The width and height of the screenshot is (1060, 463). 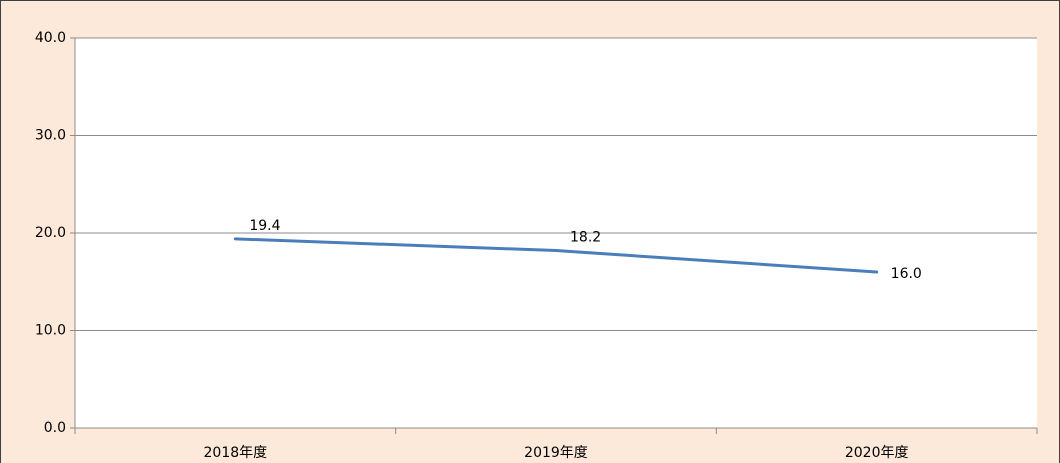 I want to click on data-label: 19.4, so click(x=264, y=226).